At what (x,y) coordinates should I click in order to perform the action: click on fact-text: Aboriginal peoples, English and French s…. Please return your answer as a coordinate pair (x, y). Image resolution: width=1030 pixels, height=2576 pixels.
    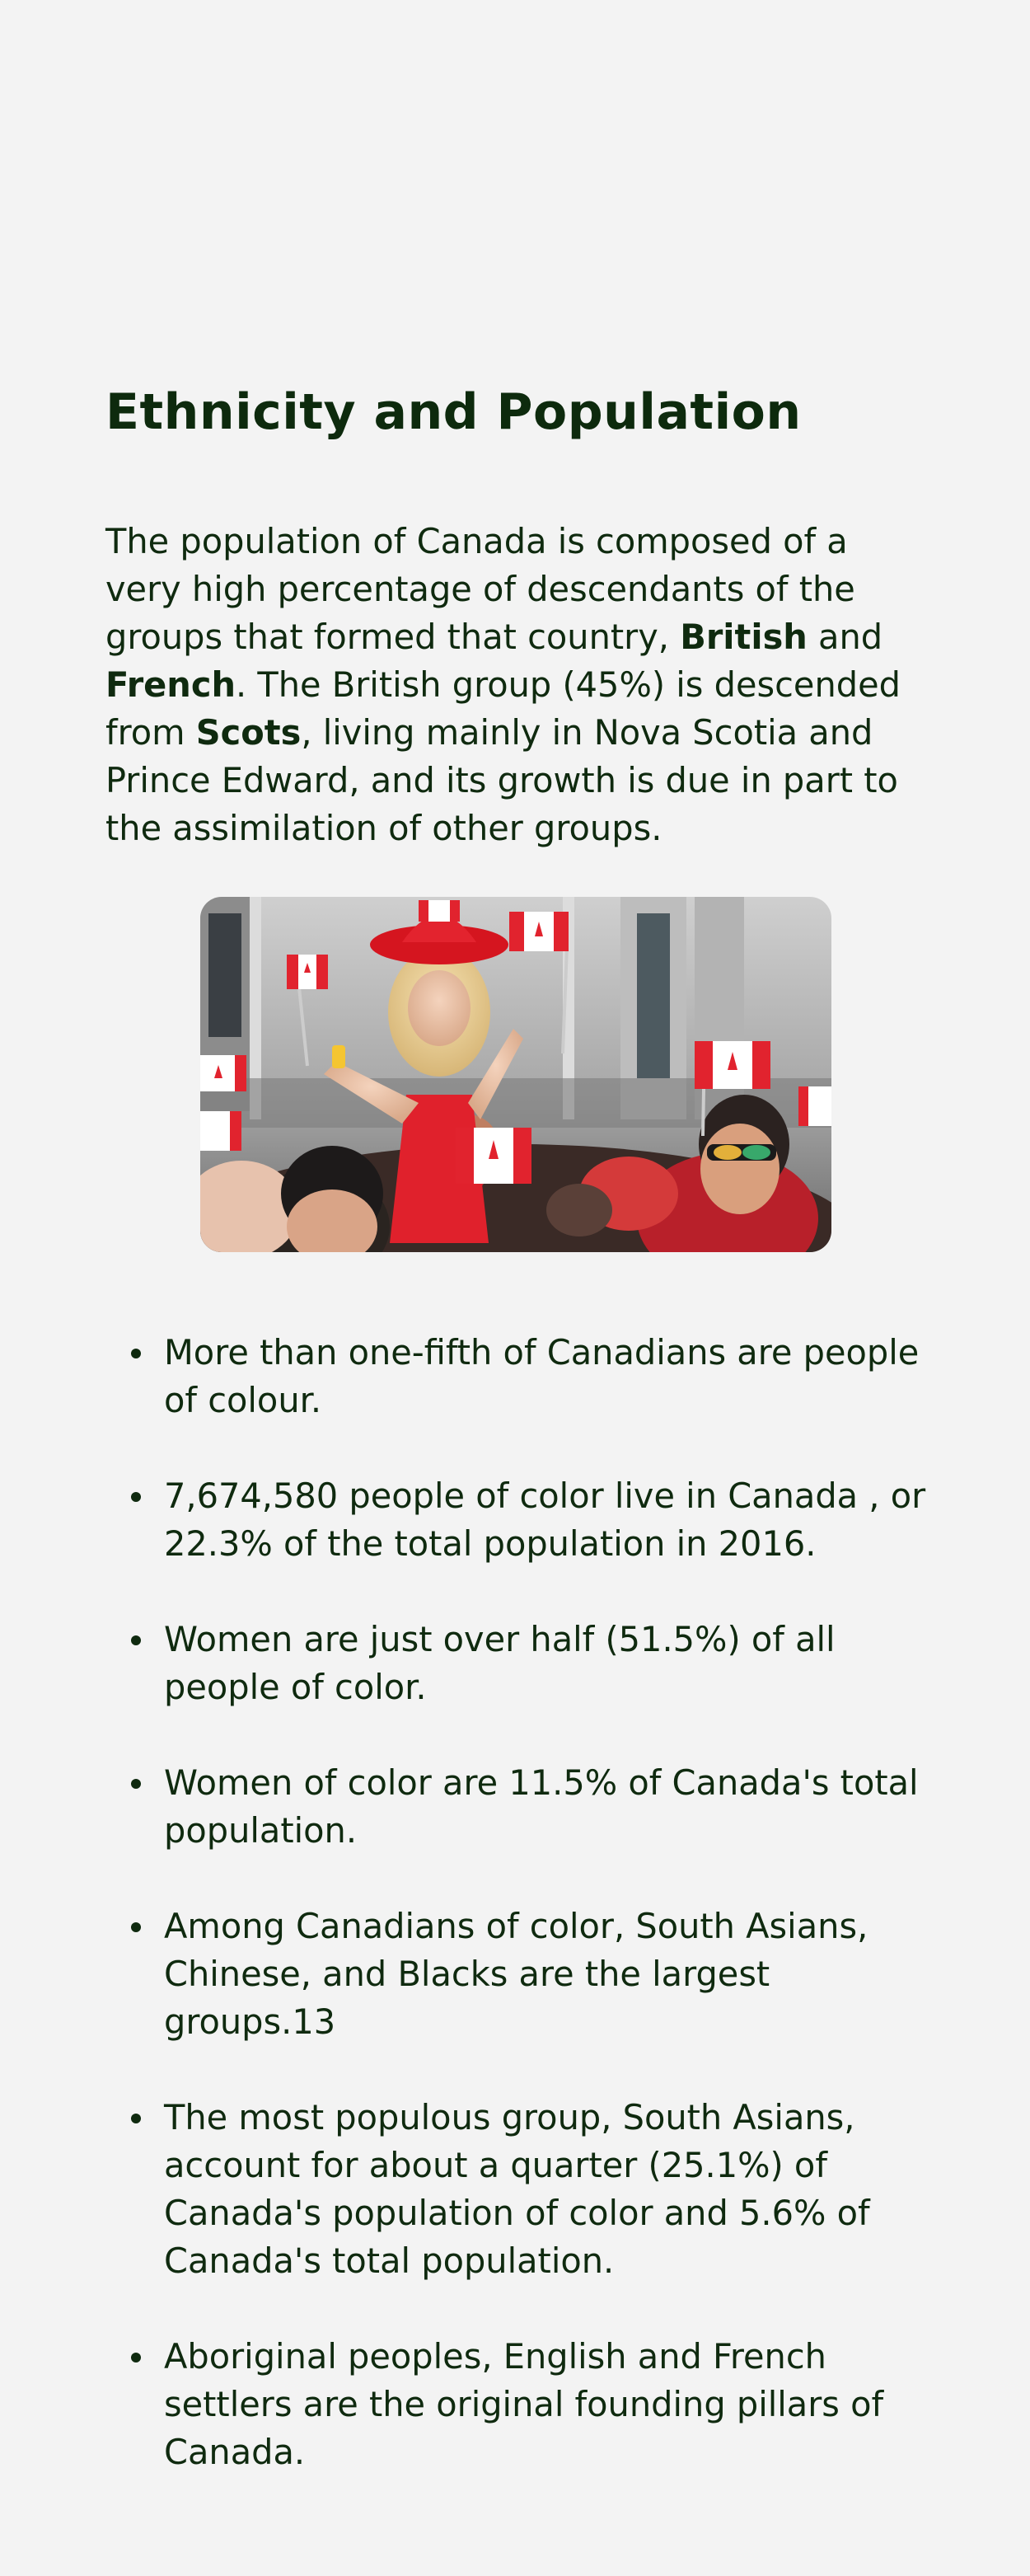
    Looking at the image, I should click on (524, 2404).